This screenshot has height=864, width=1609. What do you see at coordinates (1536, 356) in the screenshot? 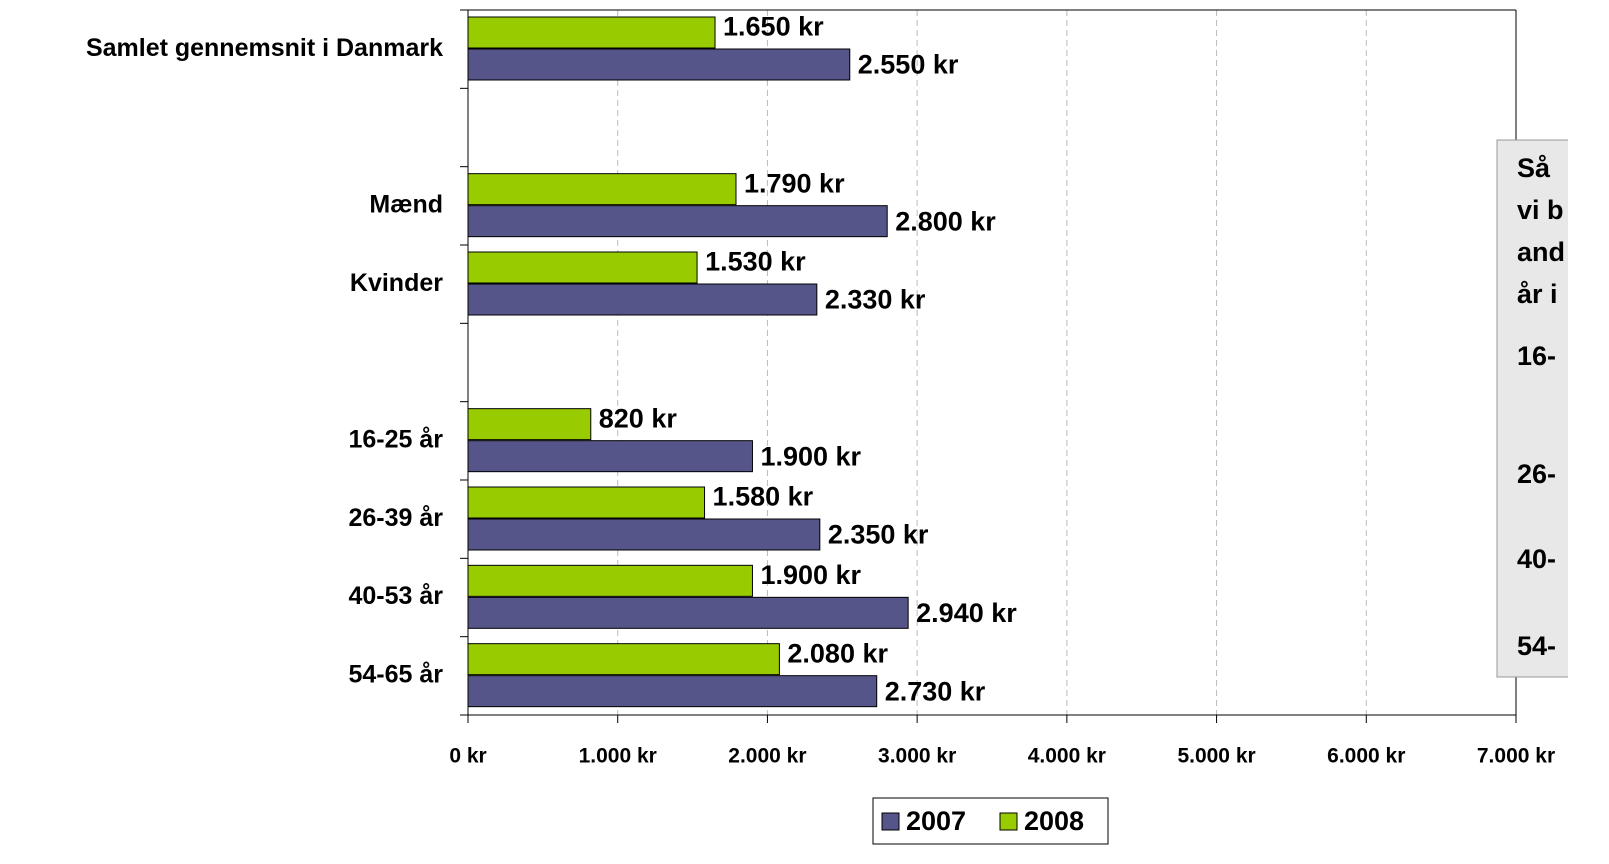
I see `annotation-text: 16-` at bounding box center [1536, 356].